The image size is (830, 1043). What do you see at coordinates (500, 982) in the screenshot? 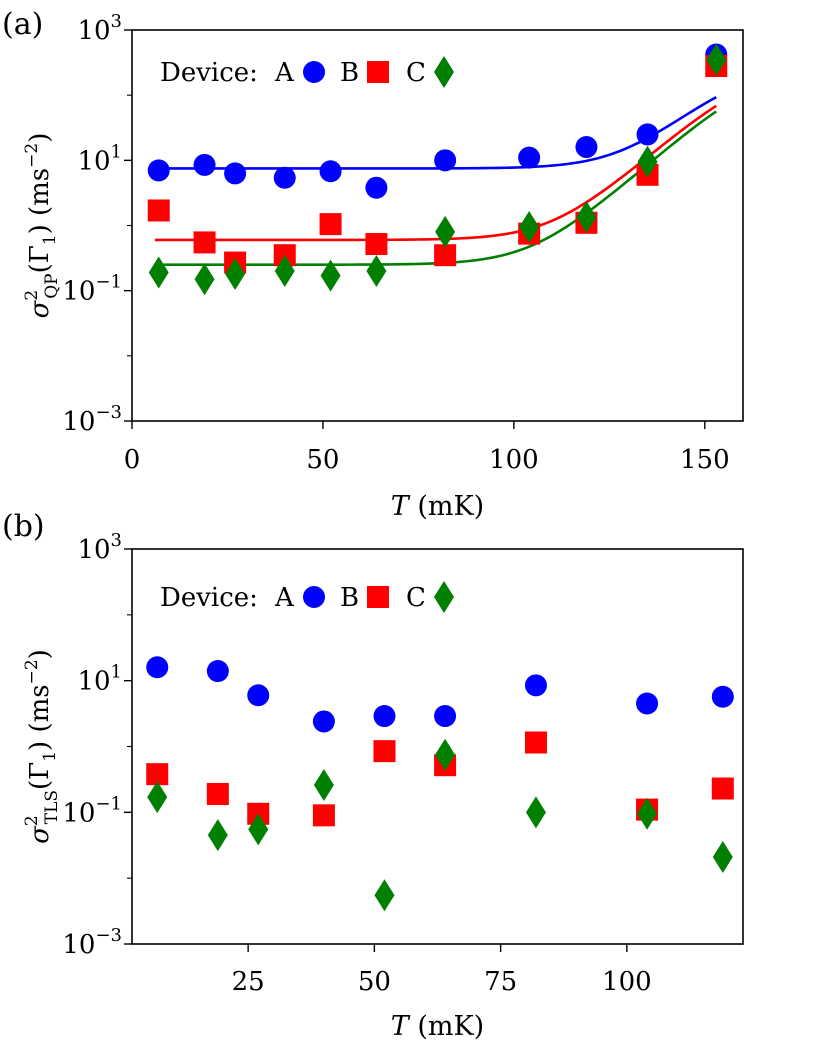
I see `x-tick-label: 75` at bounding box center [500, 982].